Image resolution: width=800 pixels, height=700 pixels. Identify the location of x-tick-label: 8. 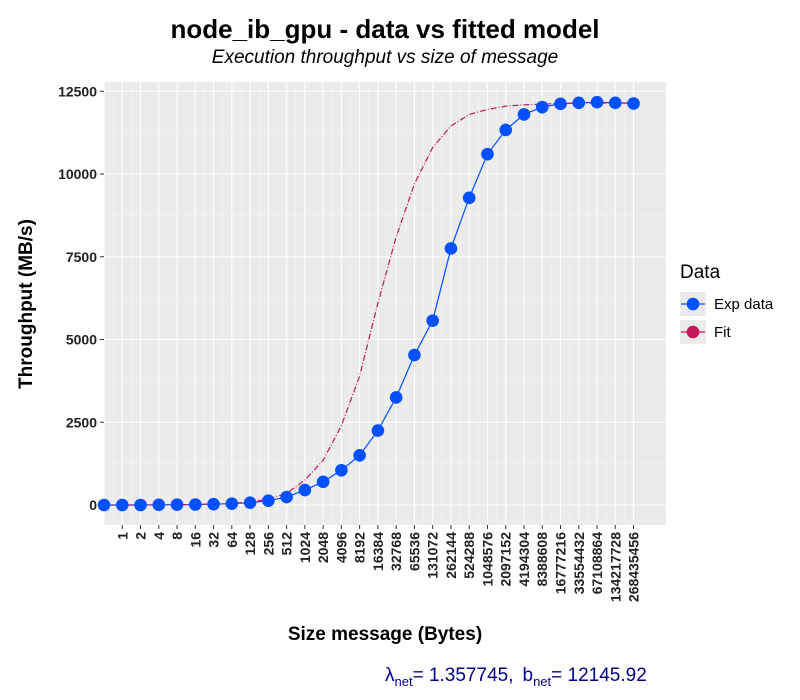
(177, 536).